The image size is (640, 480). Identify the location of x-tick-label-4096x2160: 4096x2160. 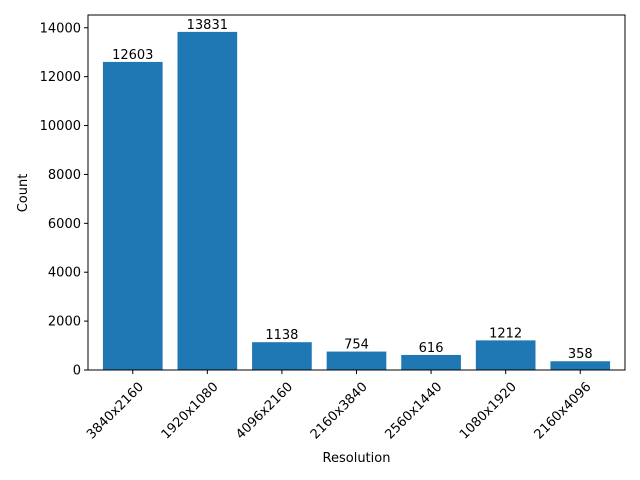
(264, 411).